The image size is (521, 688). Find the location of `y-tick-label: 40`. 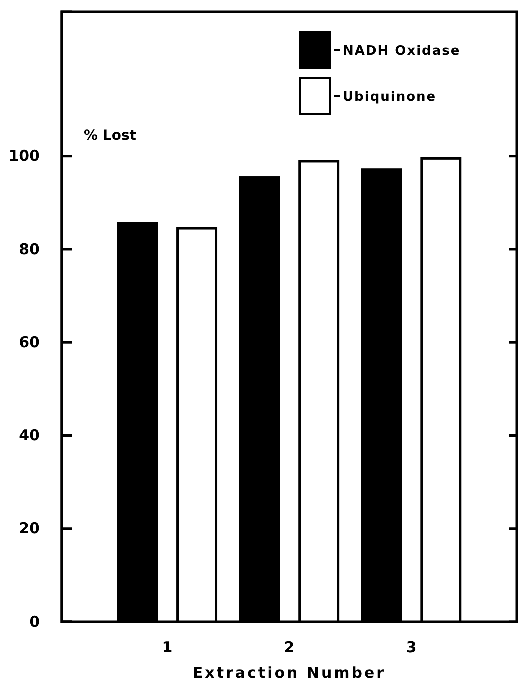

y-tick-label: 40 is located at coordinates (29, 435).